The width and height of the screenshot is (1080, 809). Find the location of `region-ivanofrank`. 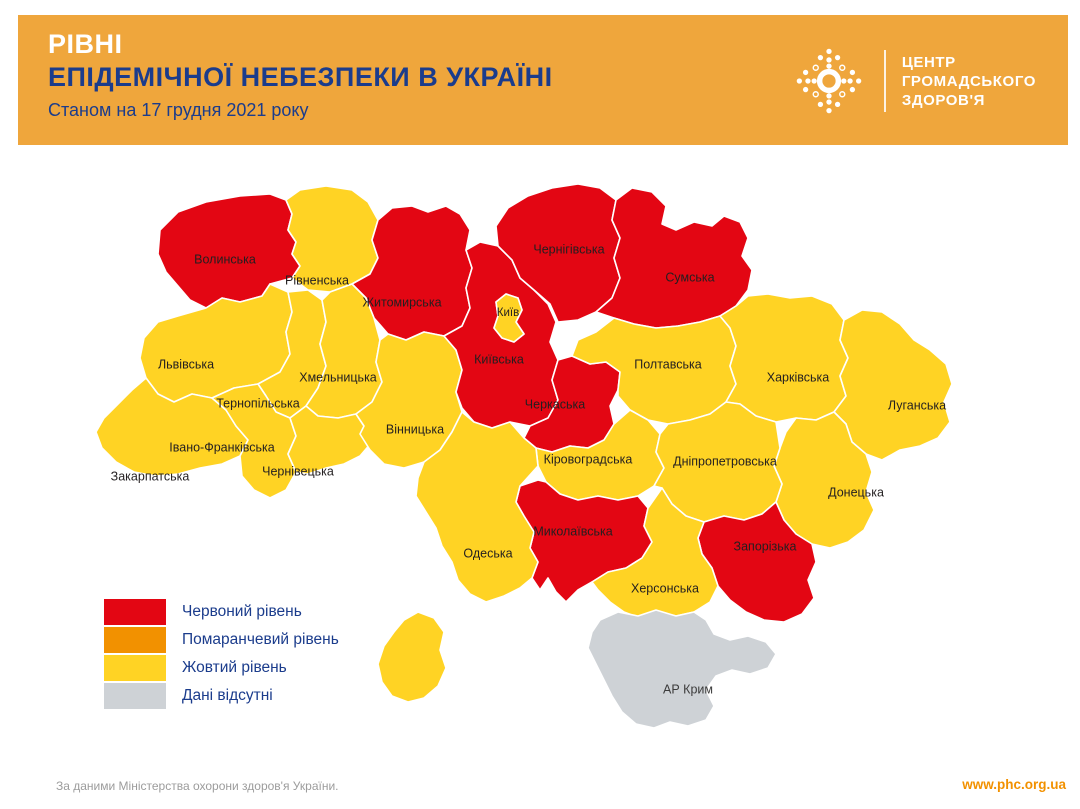

region-ivanofrank is located at coordinates (254, 441).